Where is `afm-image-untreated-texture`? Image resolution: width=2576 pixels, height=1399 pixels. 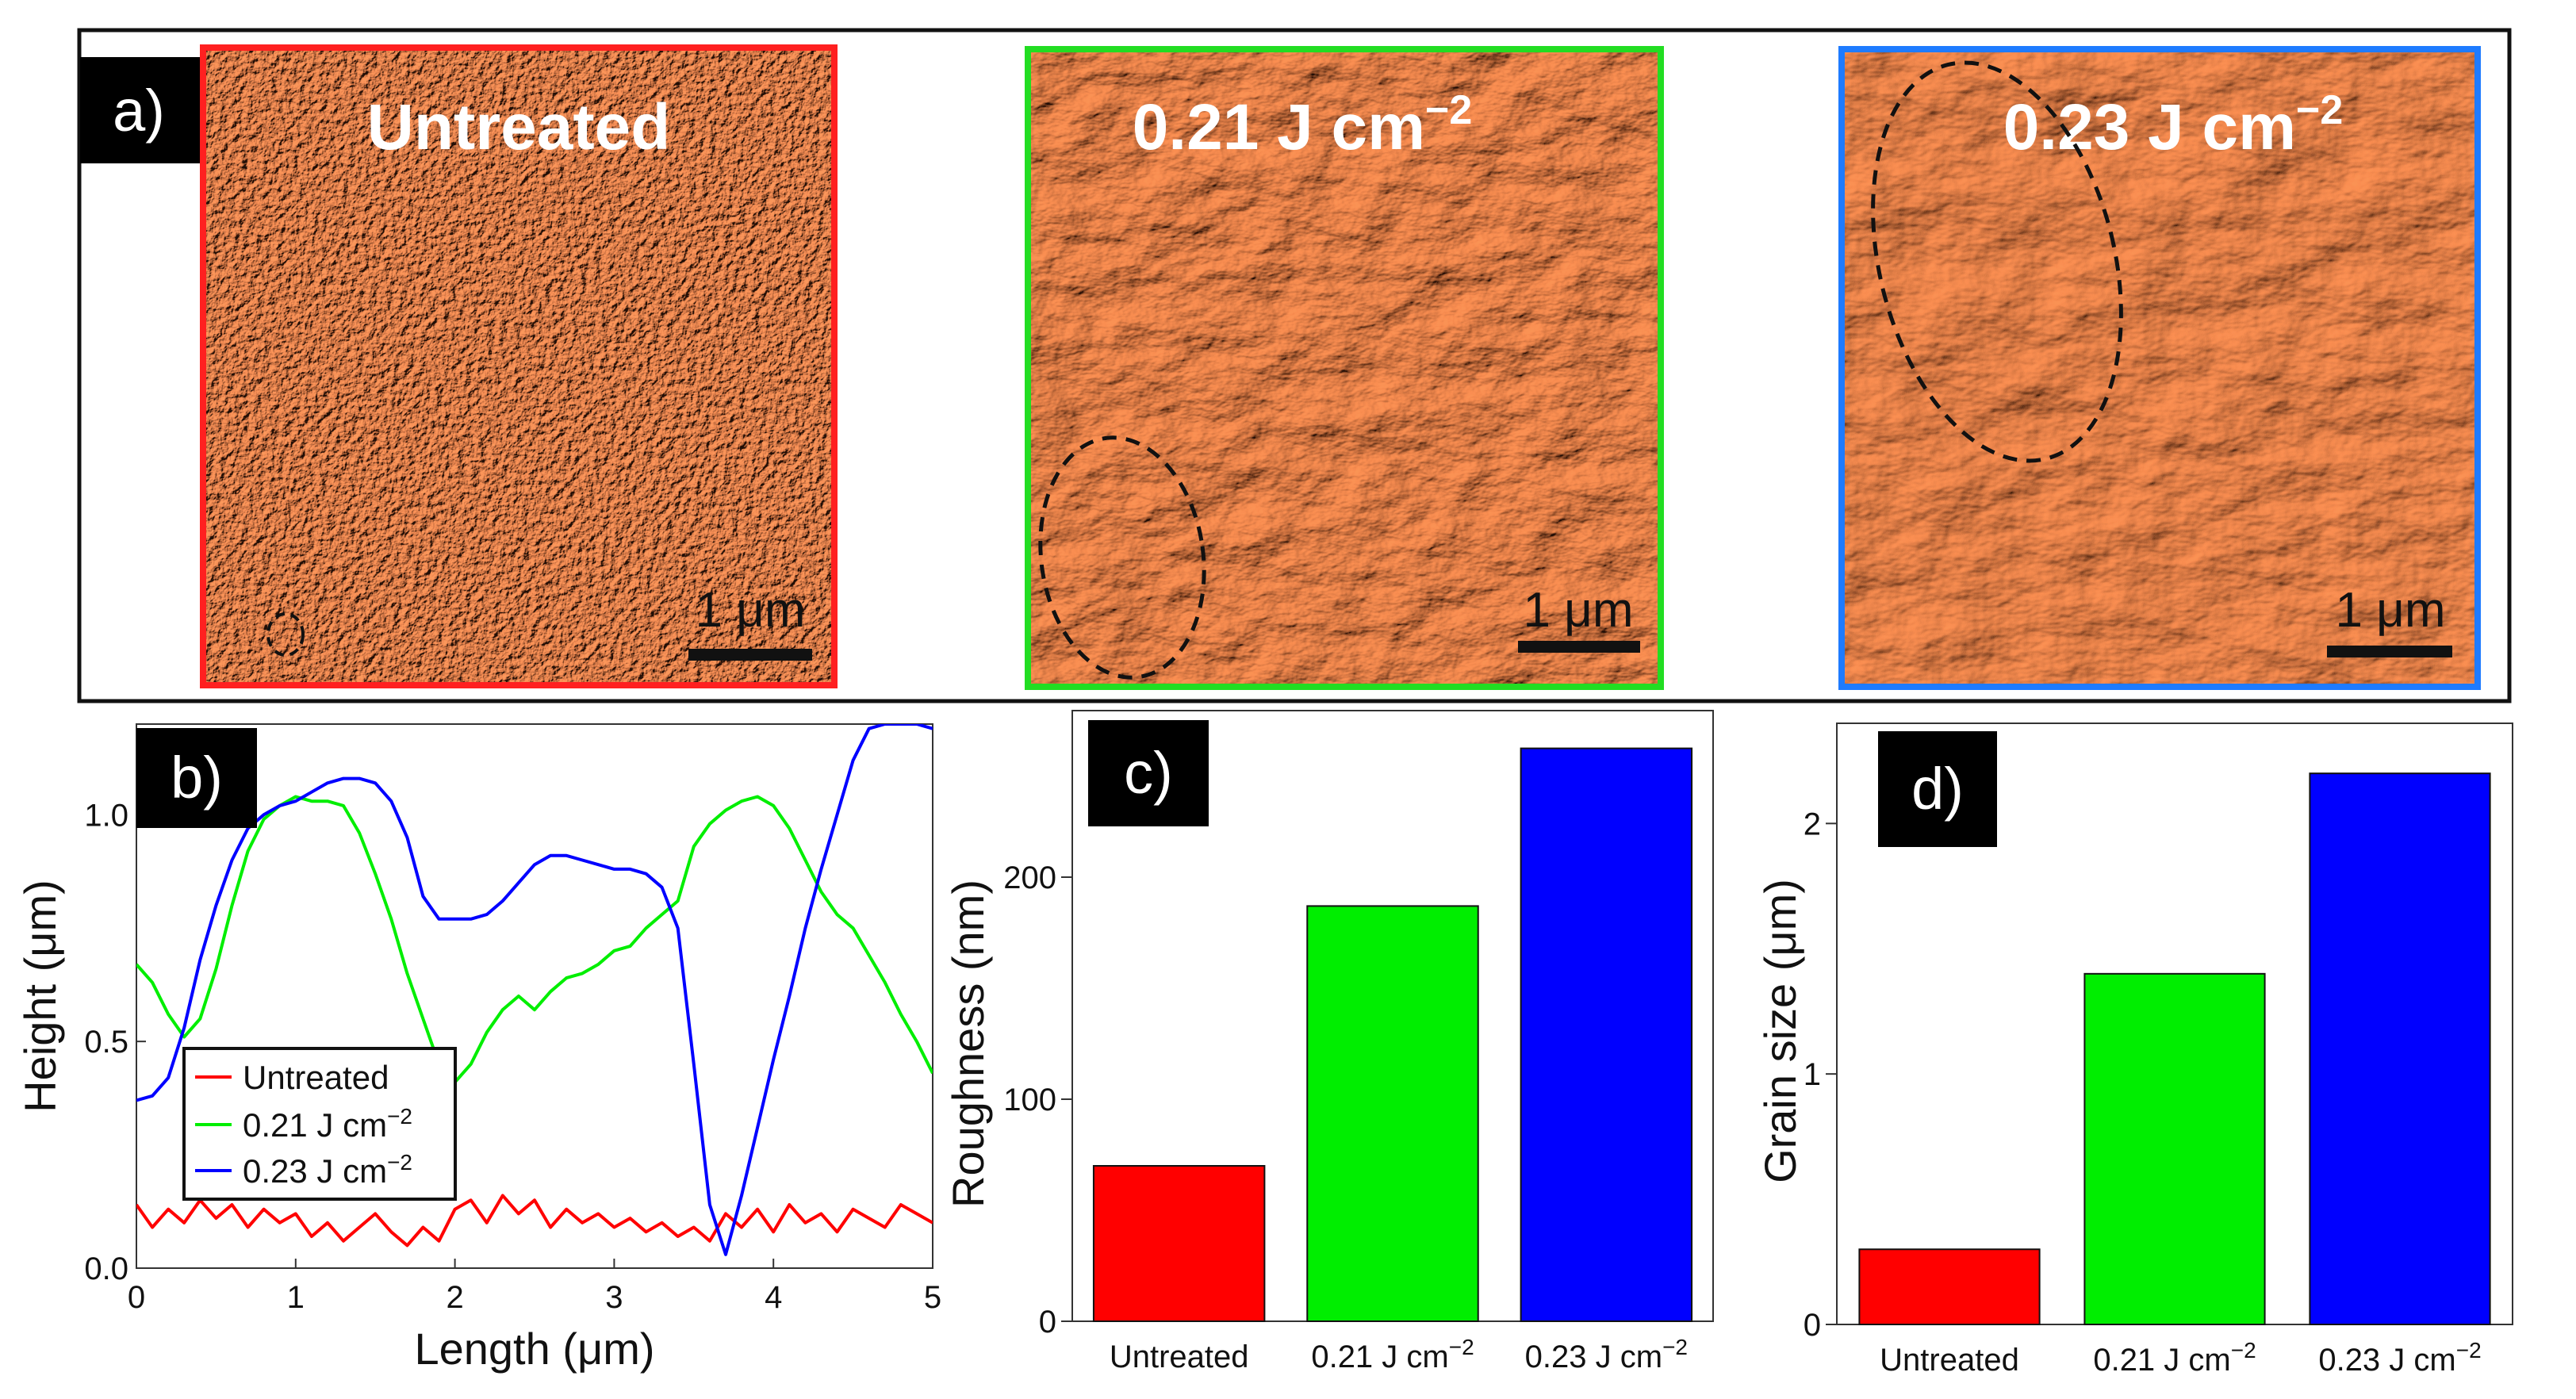
afm-image-untreated-texture is located at coordinates (518, 366).